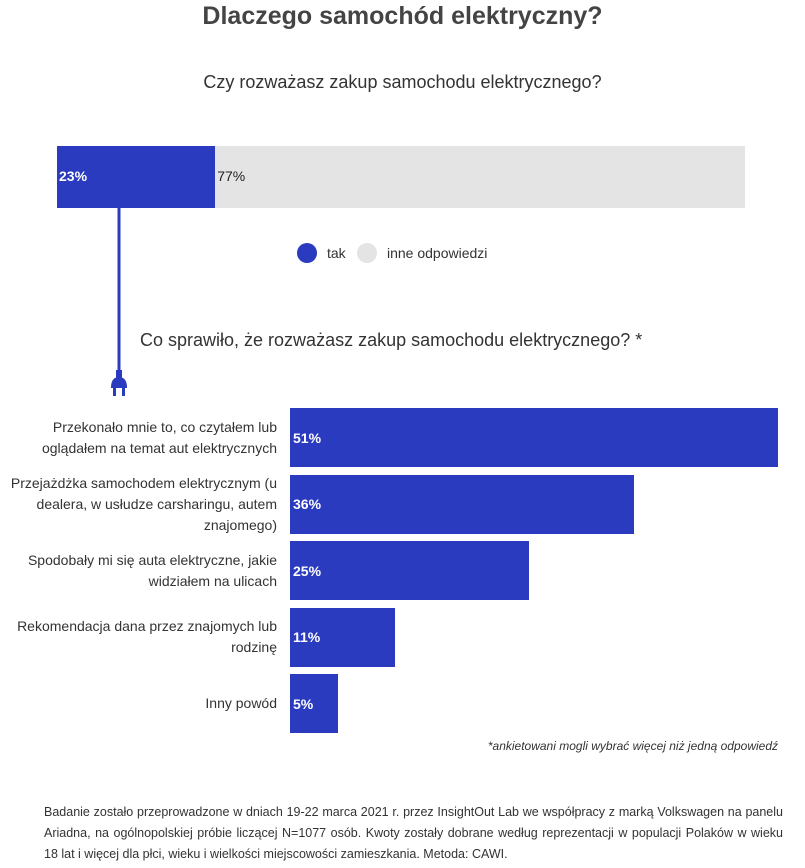 The image size is (805, 868). What do you see at coordinates (303, 703) in the screenshot?
I see `data-label: 5%` at bounding box center [303, 703].